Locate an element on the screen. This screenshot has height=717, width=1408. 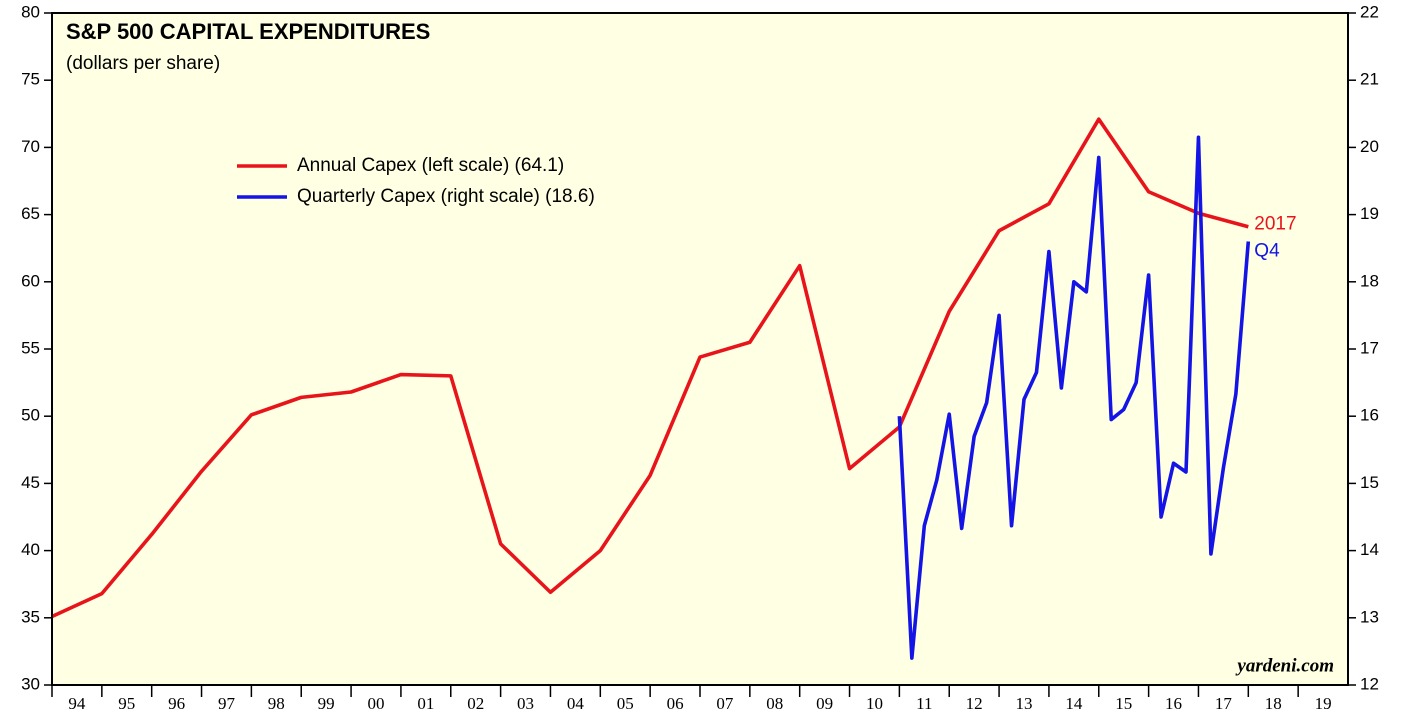
x-tick-label: 94 is located at coordinates (77, 703).